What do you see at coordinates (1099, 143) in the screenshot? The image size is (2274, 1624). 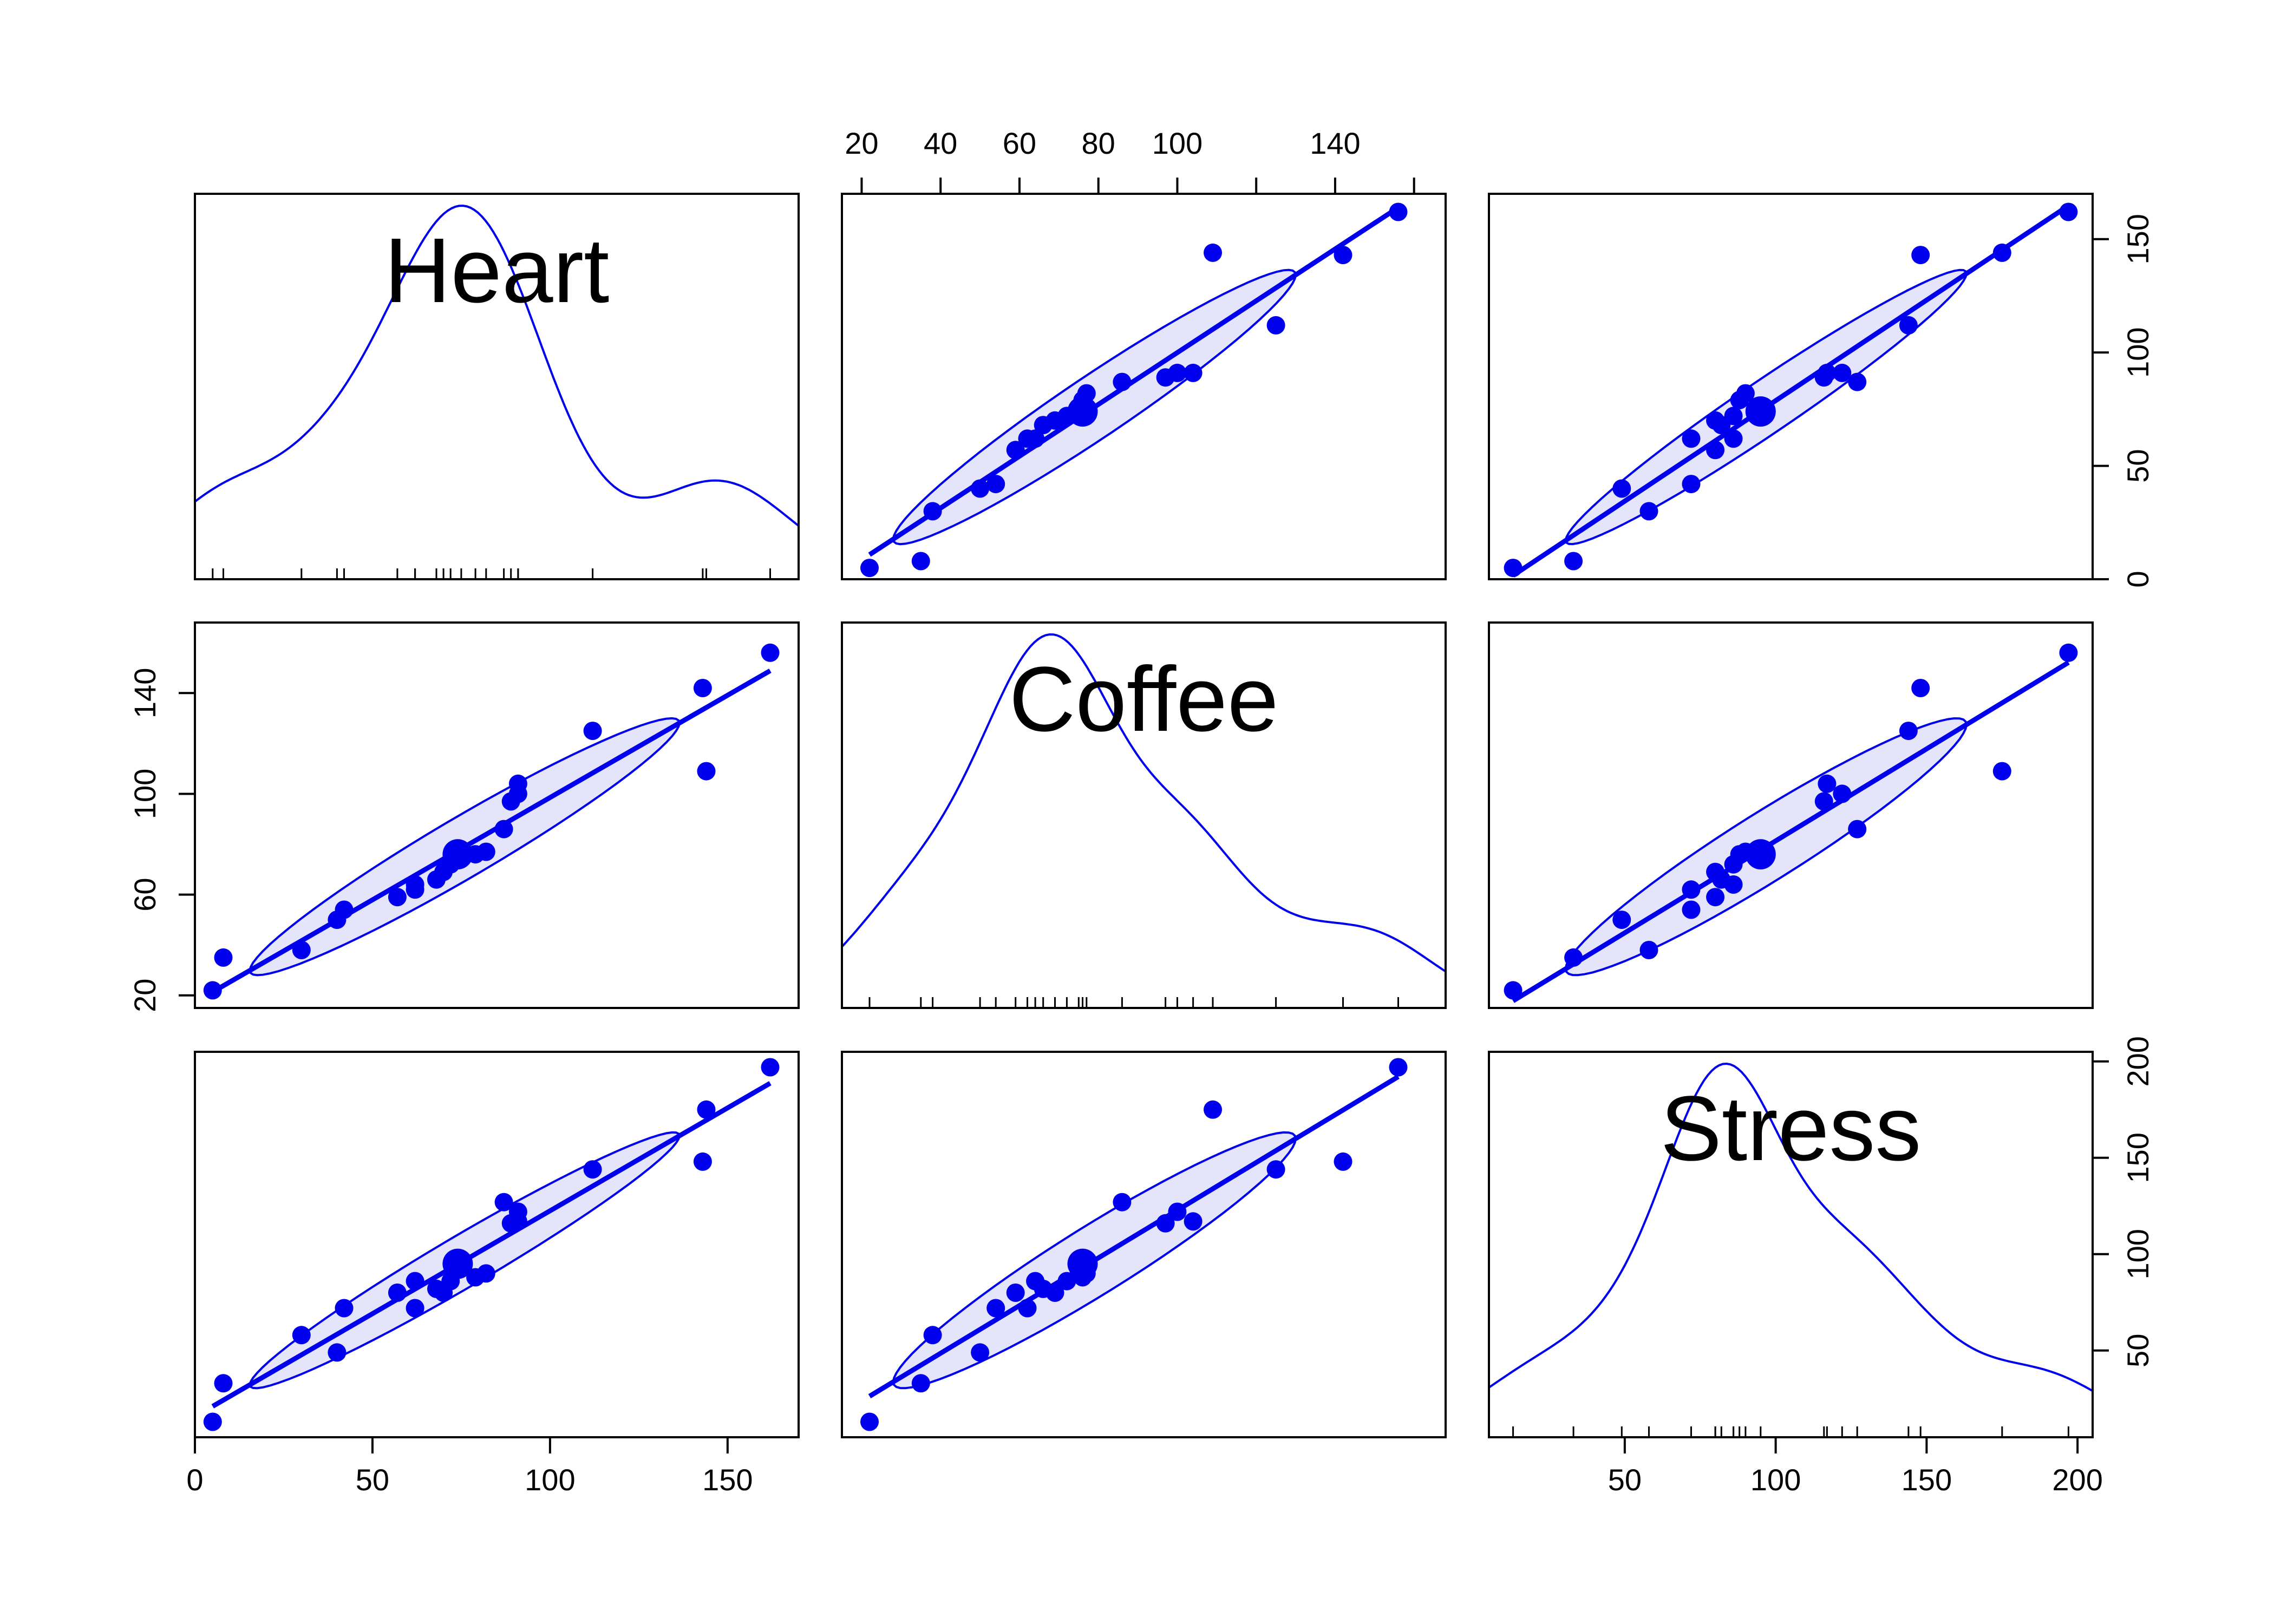 I see `tick-label: 80` at bounding box center [1099, 143].